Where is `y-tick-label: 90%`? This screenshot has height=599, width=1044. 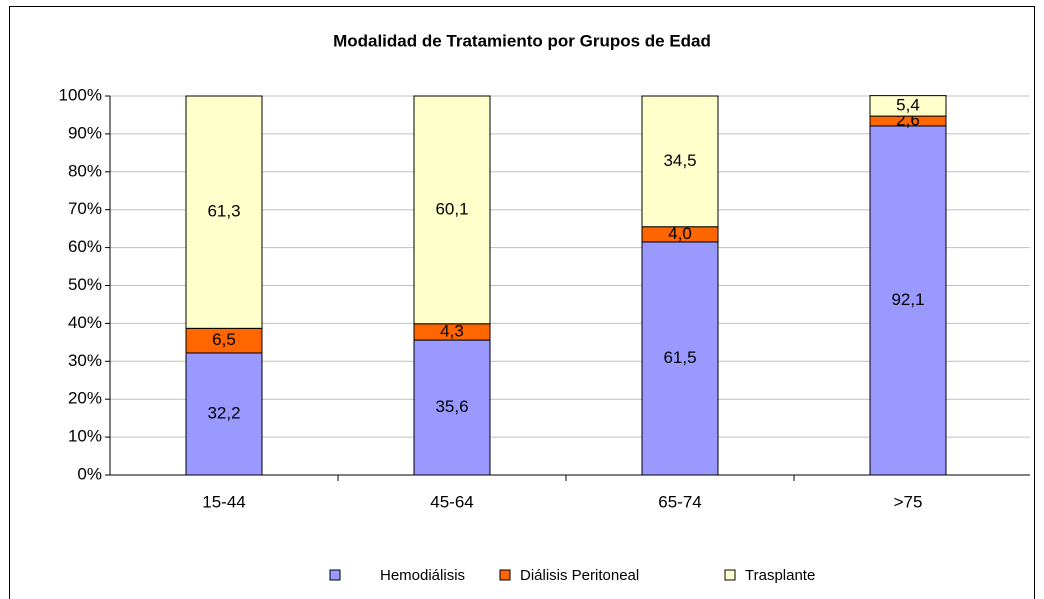
y-tick-label: 90% is located at coordinates (85, 132).